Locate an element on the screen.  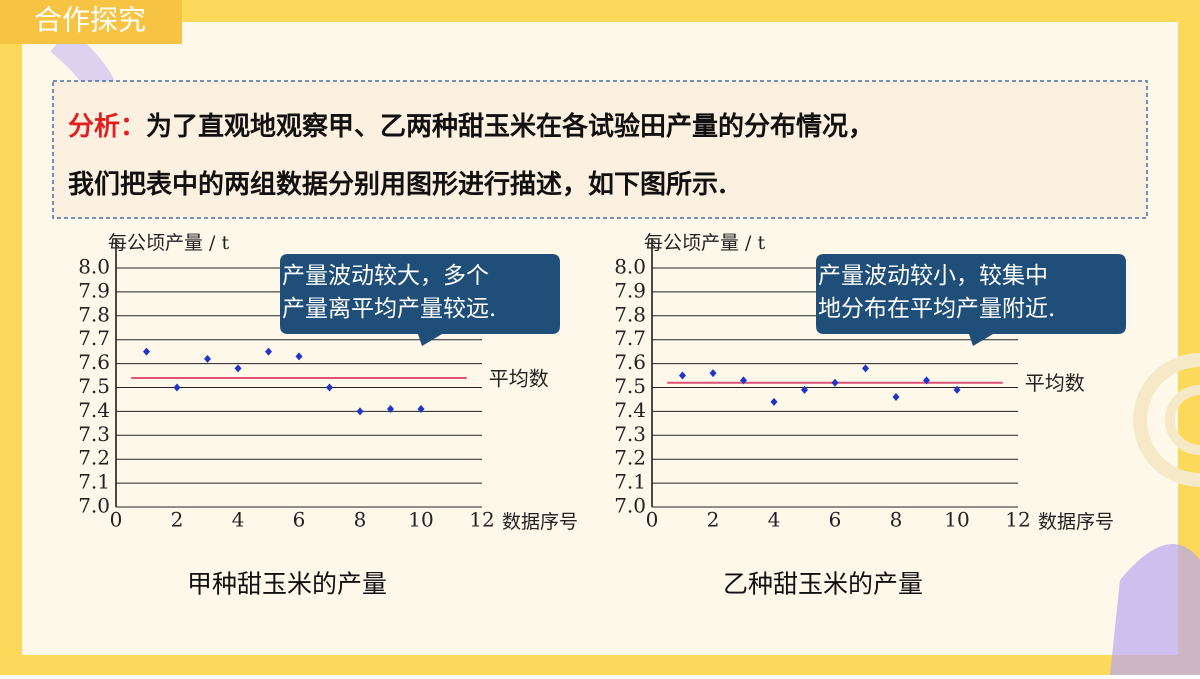
callout-text: 产量波动较大，多个 is located at coordinates (385, 276).